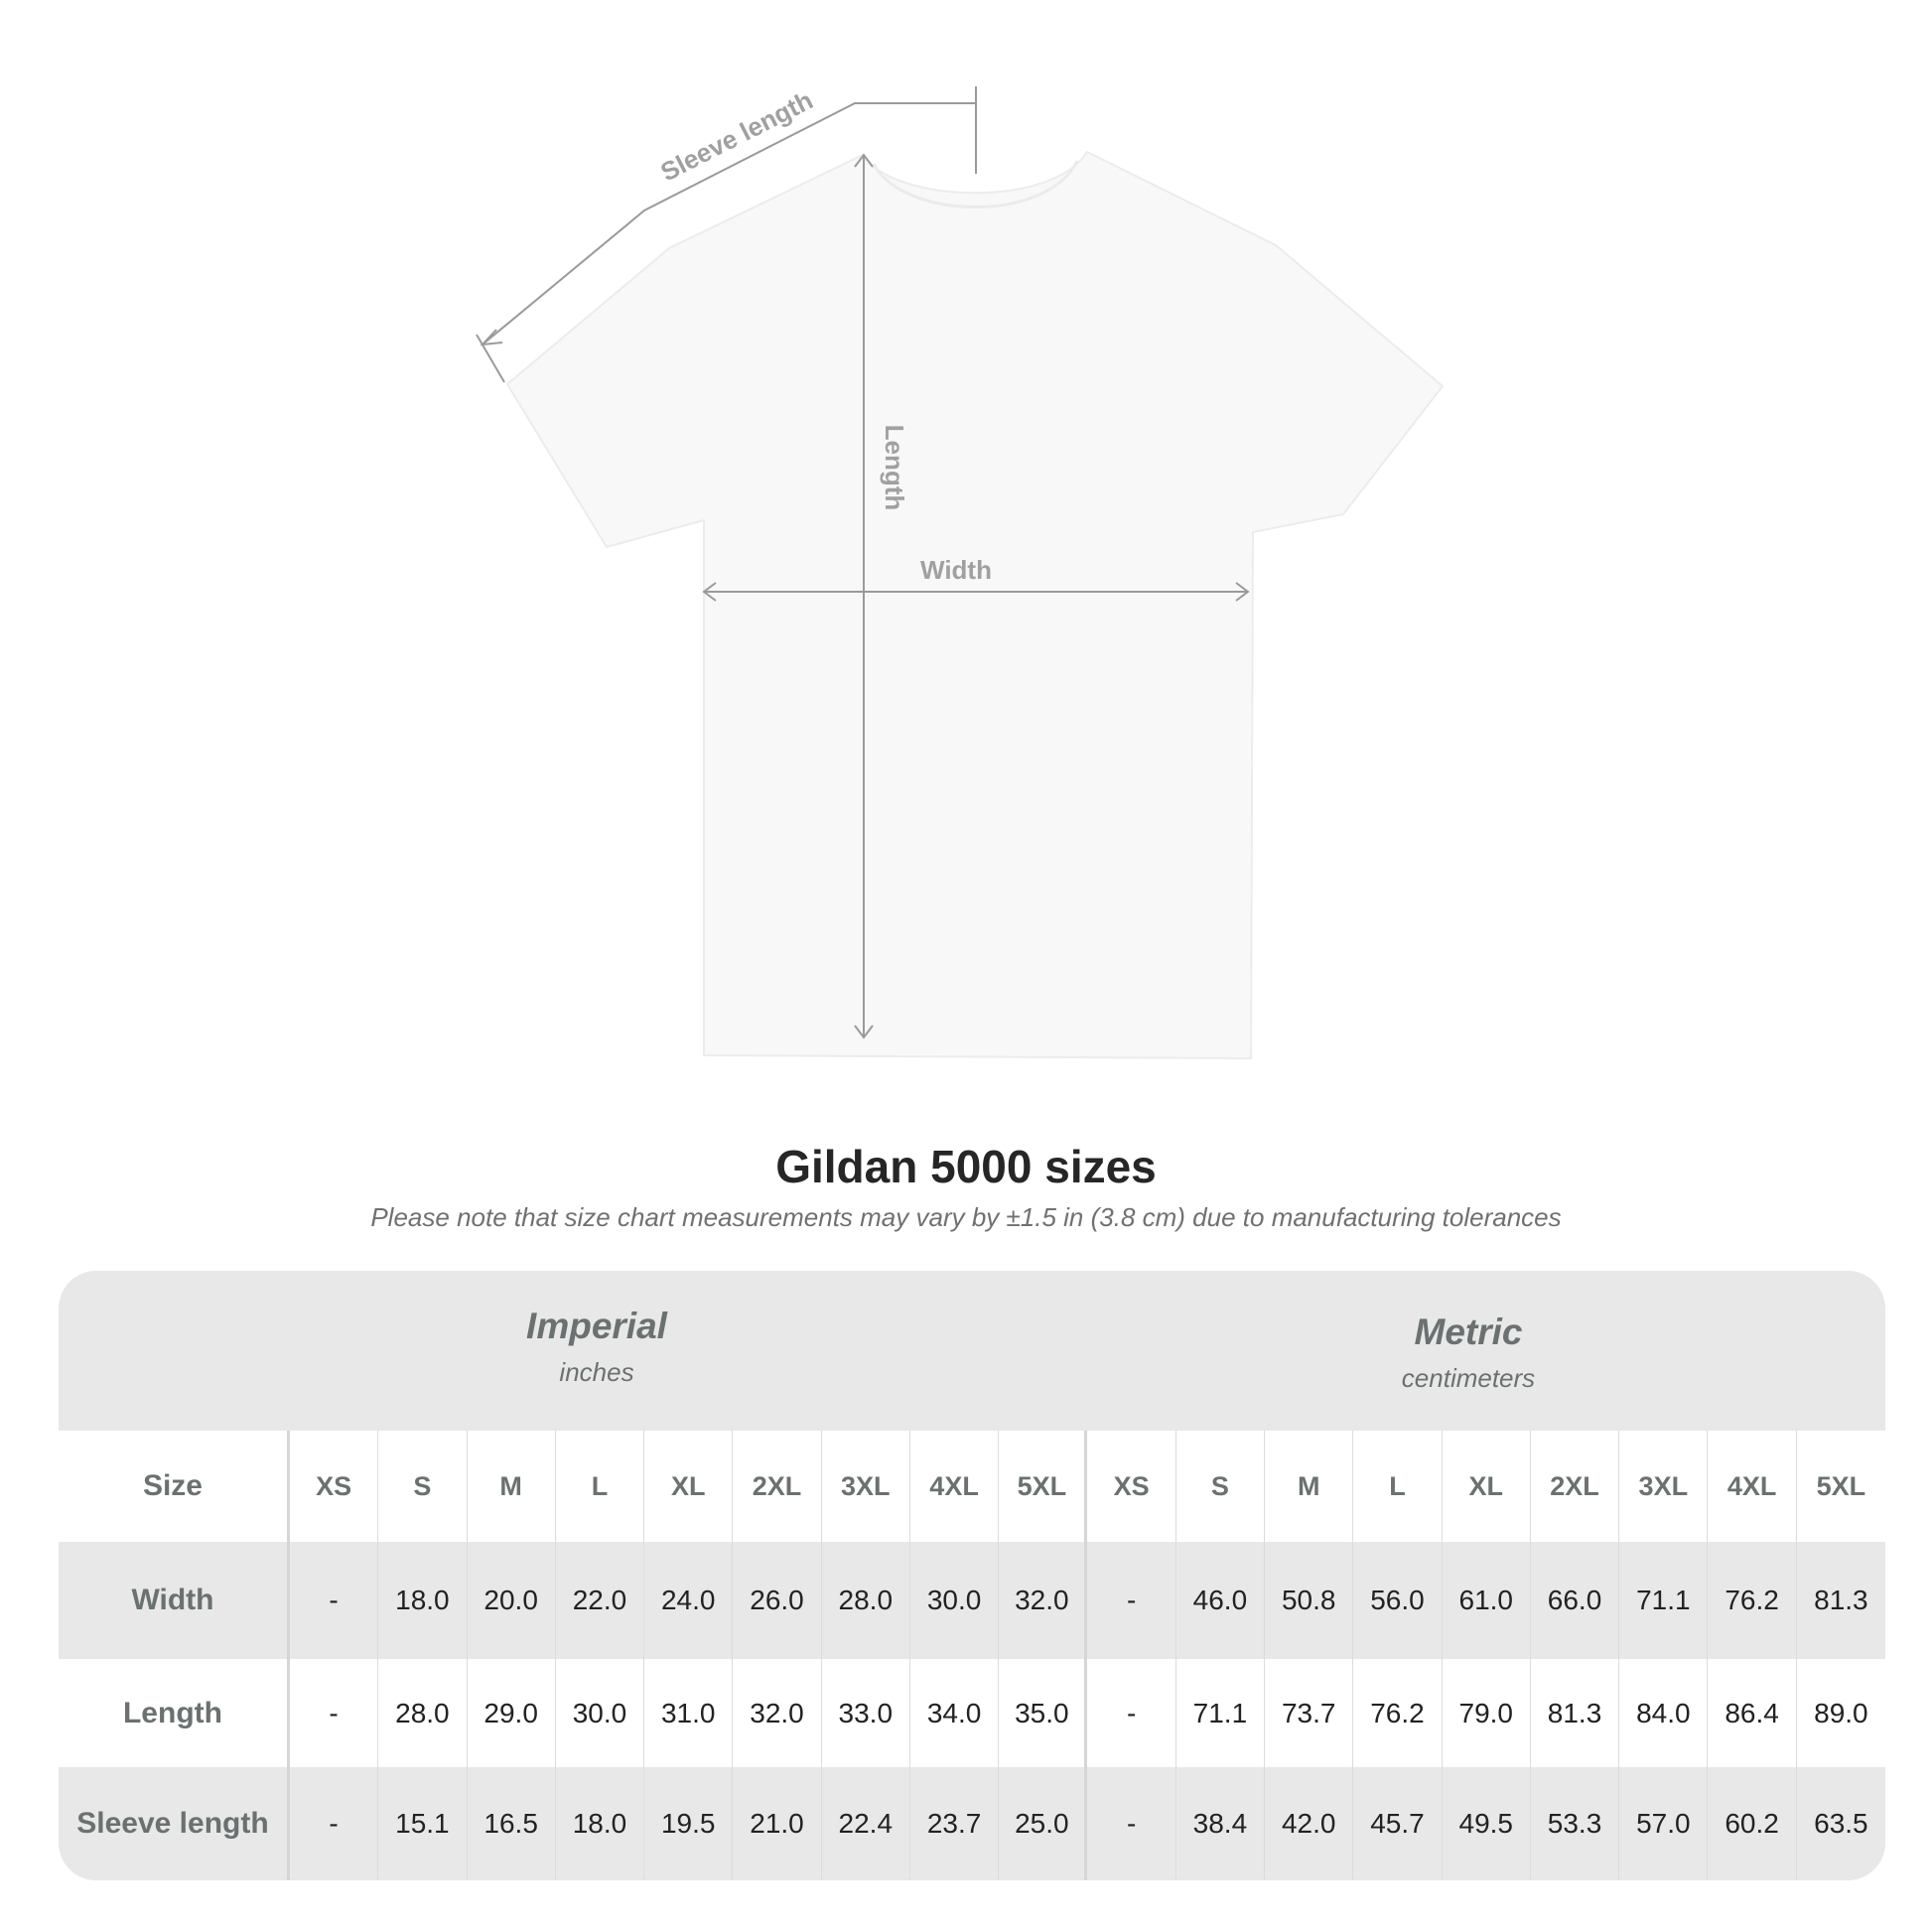 The height and width of the screenshot is (1932, 1932). What do you see at coordinates (956, 570) in the screenshot?
I see `width-label: Width` at bounding box center [956, 570].